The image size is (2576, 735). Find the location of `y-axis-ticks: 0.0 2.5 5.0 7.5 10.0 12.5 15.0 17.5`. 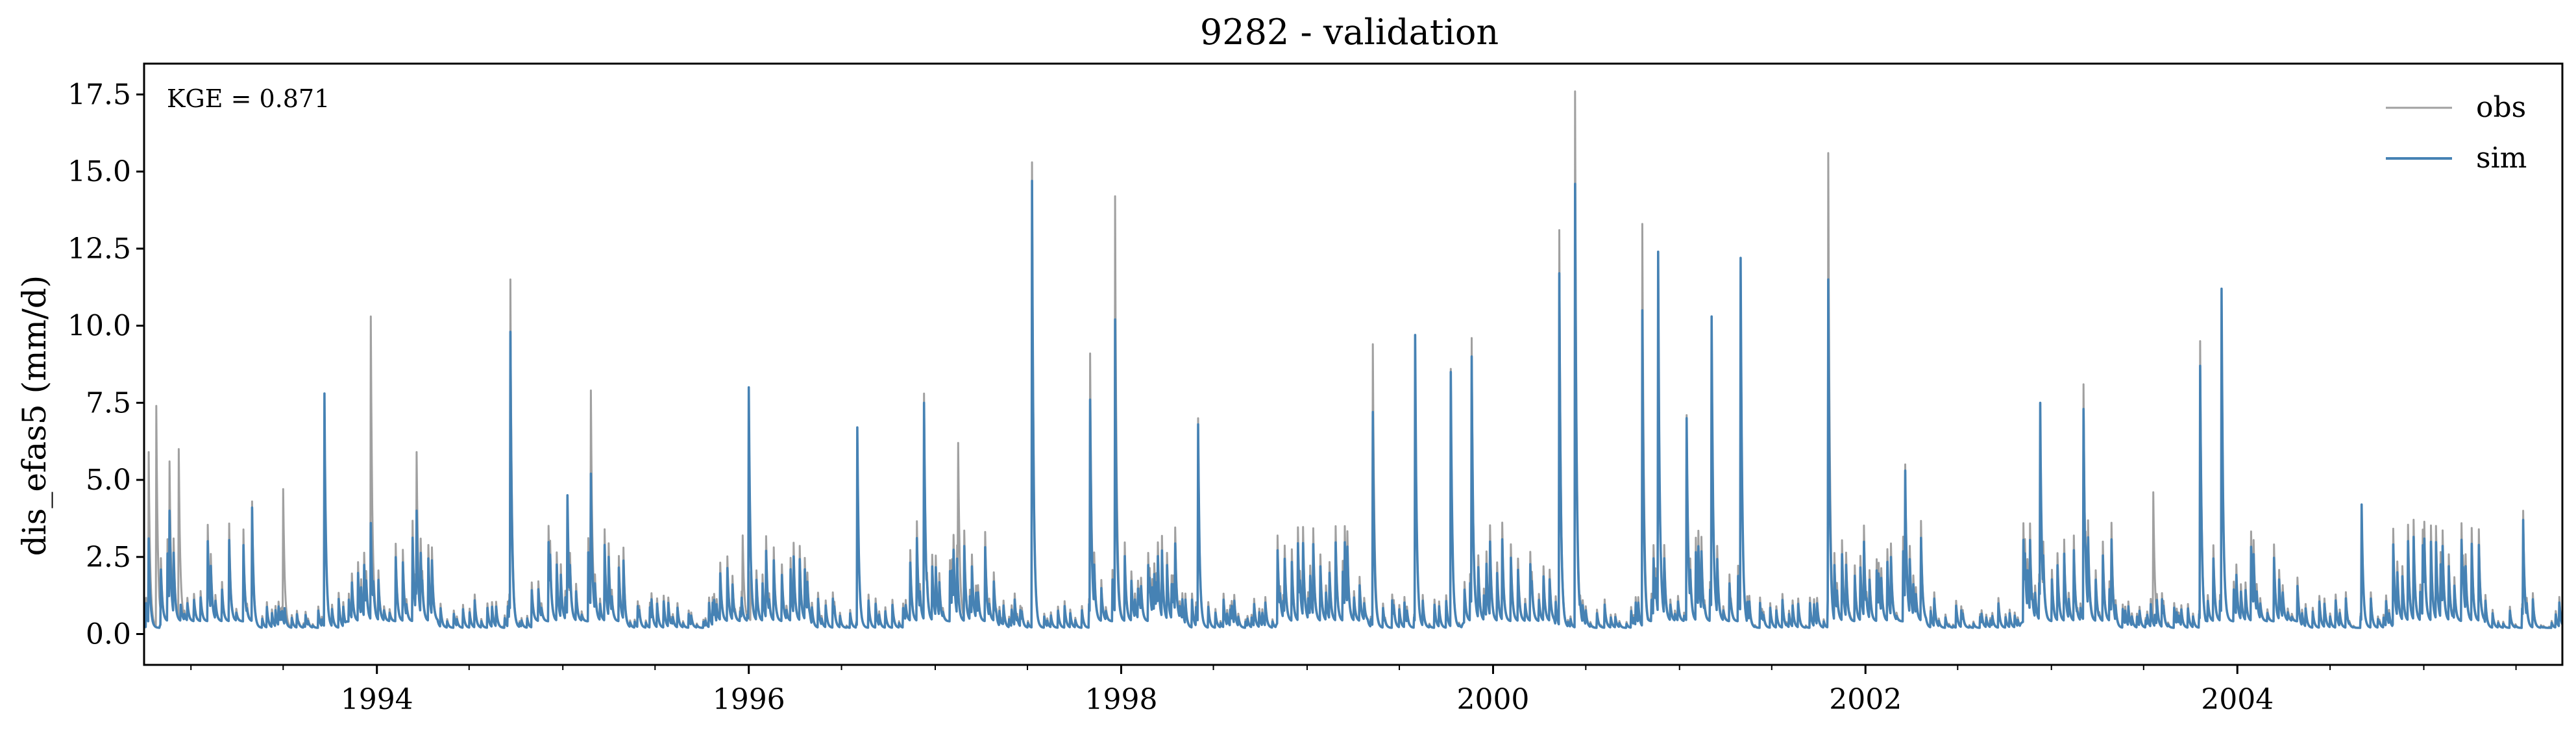

y-axis-ticks: 0.0 2.5 5.0 7.5 10.0 12.5 15.0 17.5 is located at coordinates (105, 364).